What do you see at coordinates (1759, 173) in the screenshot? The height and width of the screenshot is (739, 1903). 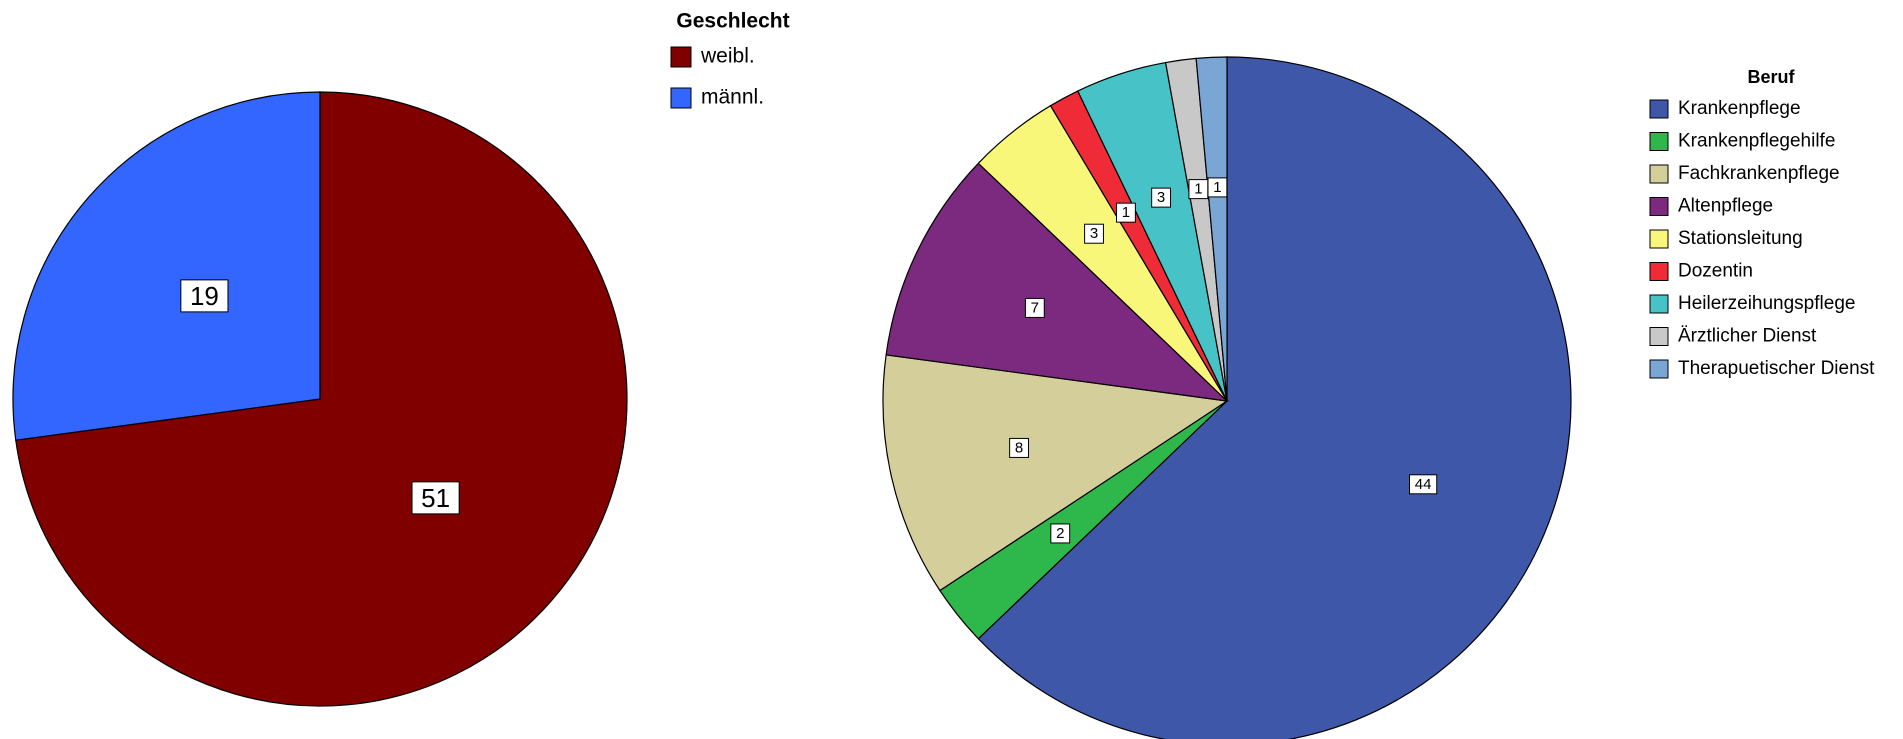 I see `legend-label: Fachkrankenpflege` at bounding box center [1759, 173].